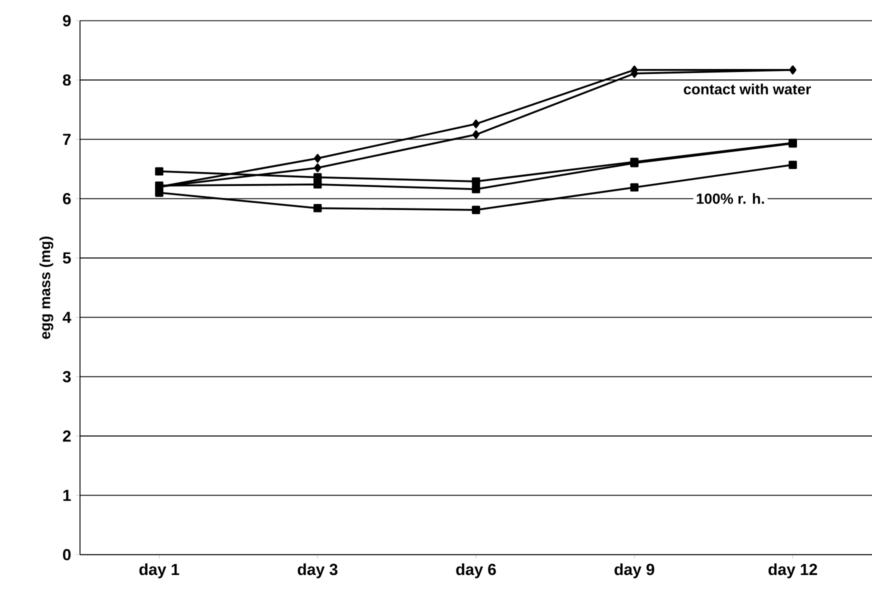 The width and height of the screenshot is (872, 599). What do you see at coordinates (66, 258) in the screenshot?
I see `y-tick-label: 5` at bounding box center [66, 258].